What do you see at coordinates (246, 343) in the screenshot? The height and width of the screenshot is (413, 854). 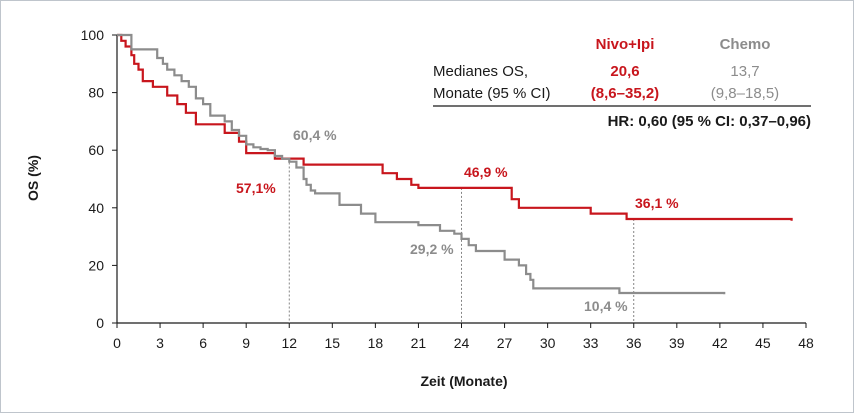 I see `x-tick-label: 9` at bounding box center [246, 343].